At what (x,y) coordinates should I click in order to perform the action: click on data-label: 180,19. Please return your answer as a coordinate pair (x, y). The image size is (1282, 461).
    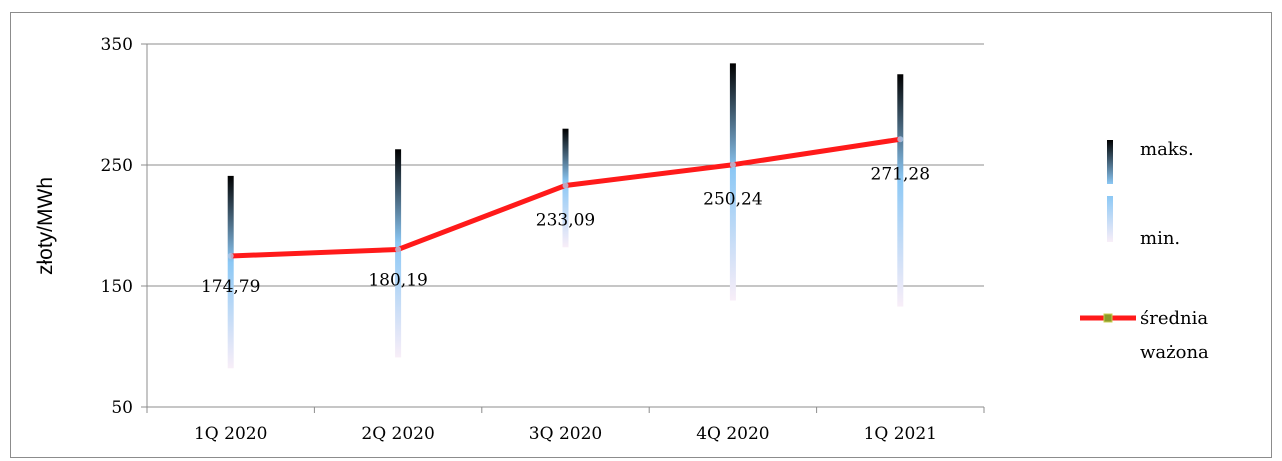
    Looking at the image, I should click on (397, 280).